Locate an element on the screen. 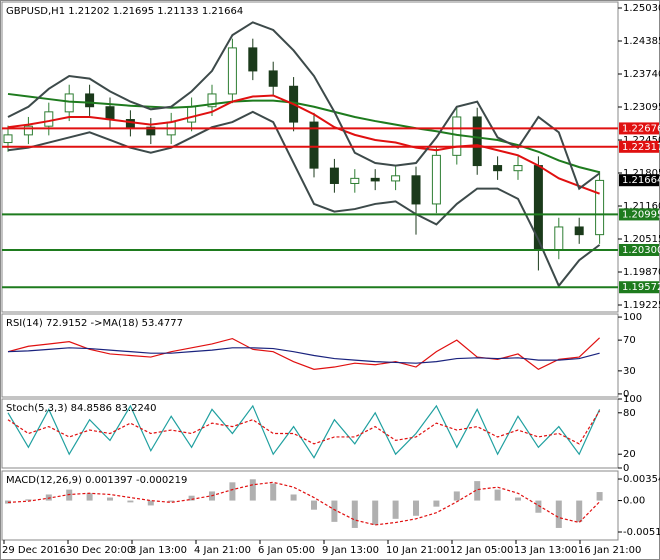 This screenshot has width=660, height=560. x-tick-label: 9 Jan 13:00 is located at coordinates (350, 550).